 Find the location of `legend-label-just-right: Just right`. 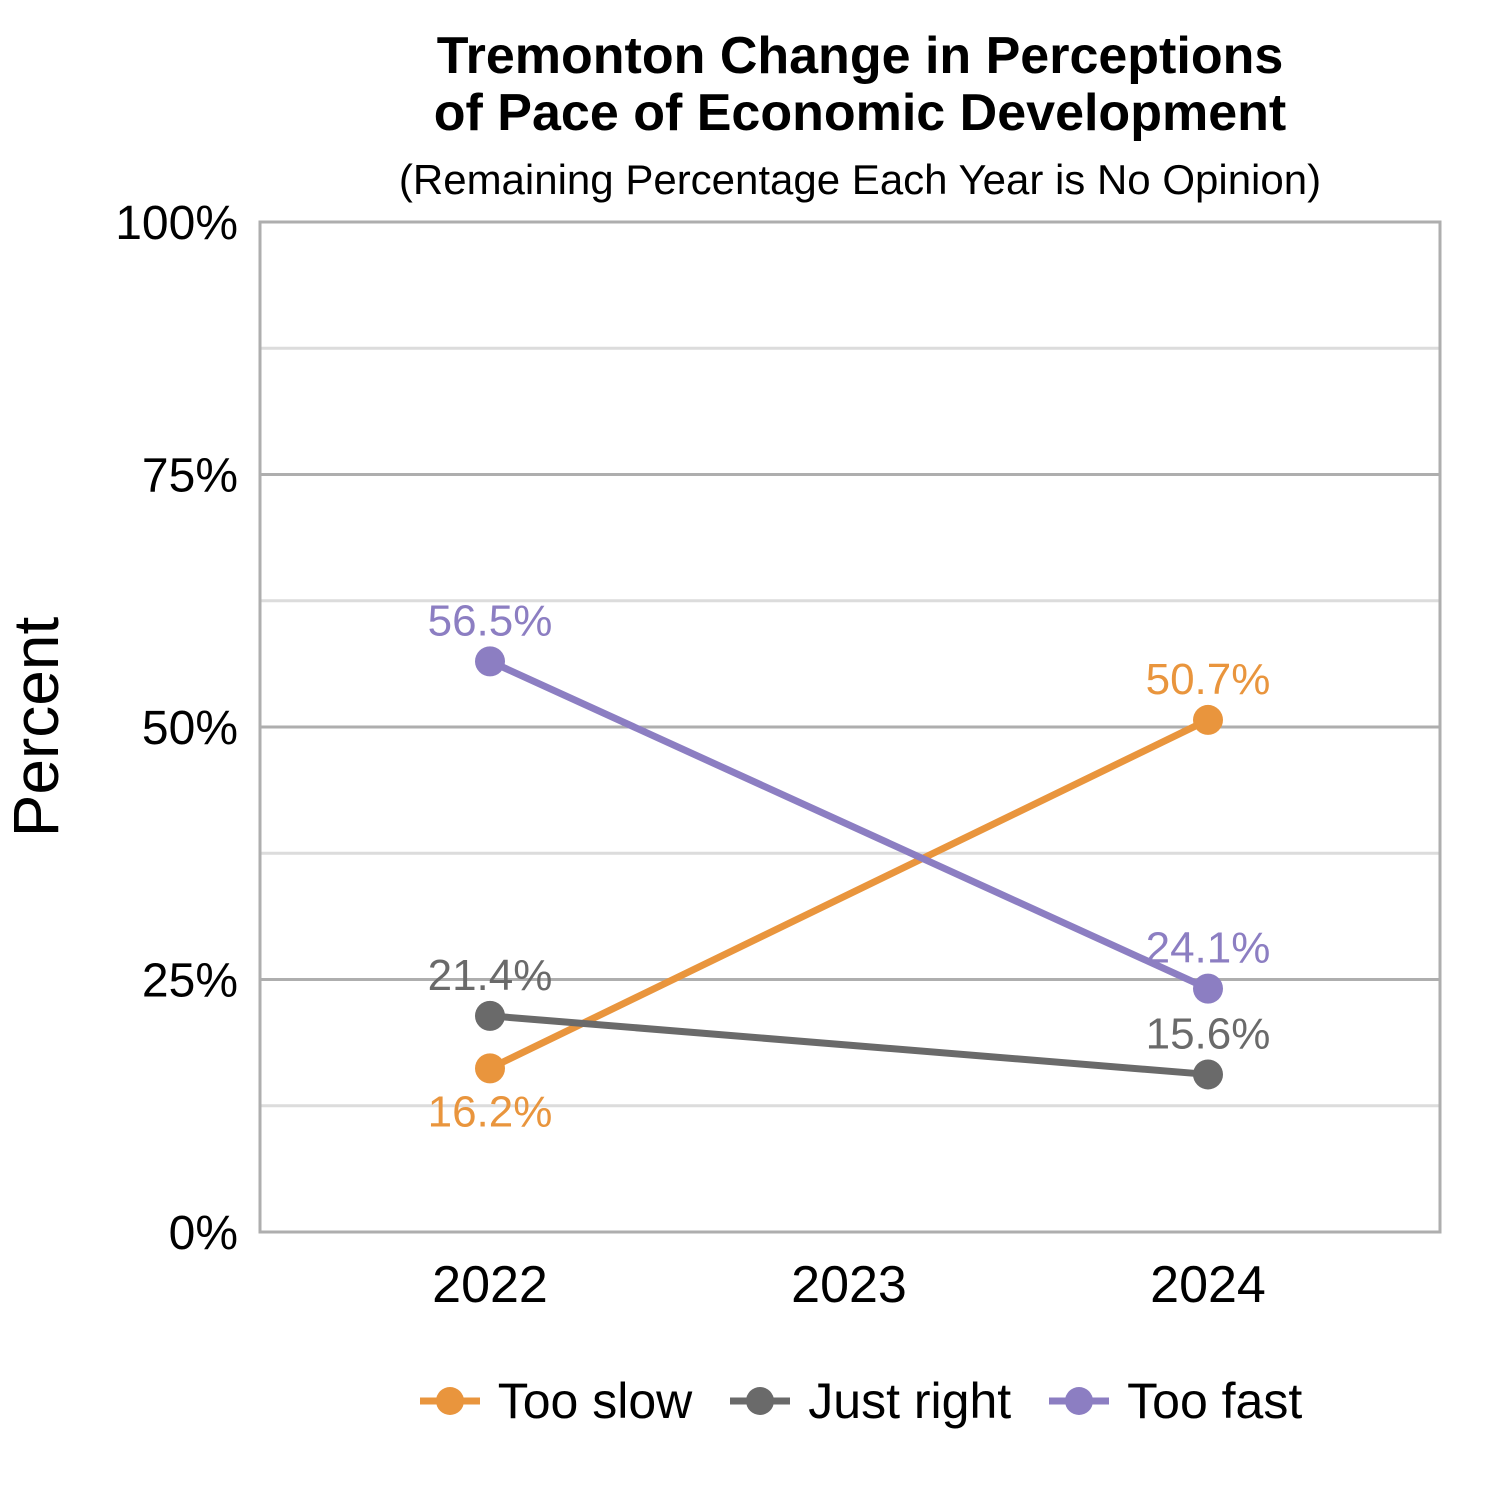

legend-label-just-right: Just right is located at coordinates (910, 1401).